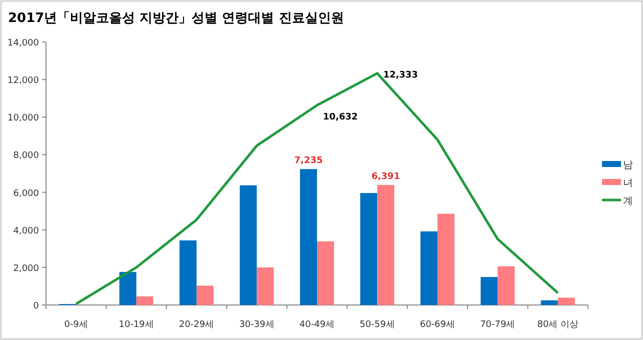 The height and width of the screenshot is (340, 643). I want to click on y-tick-label: 12,000, so click(24, 81).